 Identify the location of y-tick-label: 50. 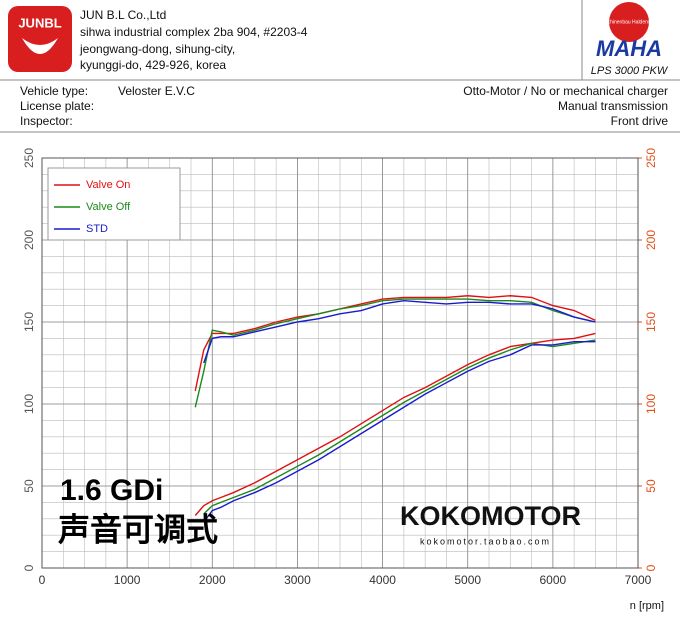
(29, 486).